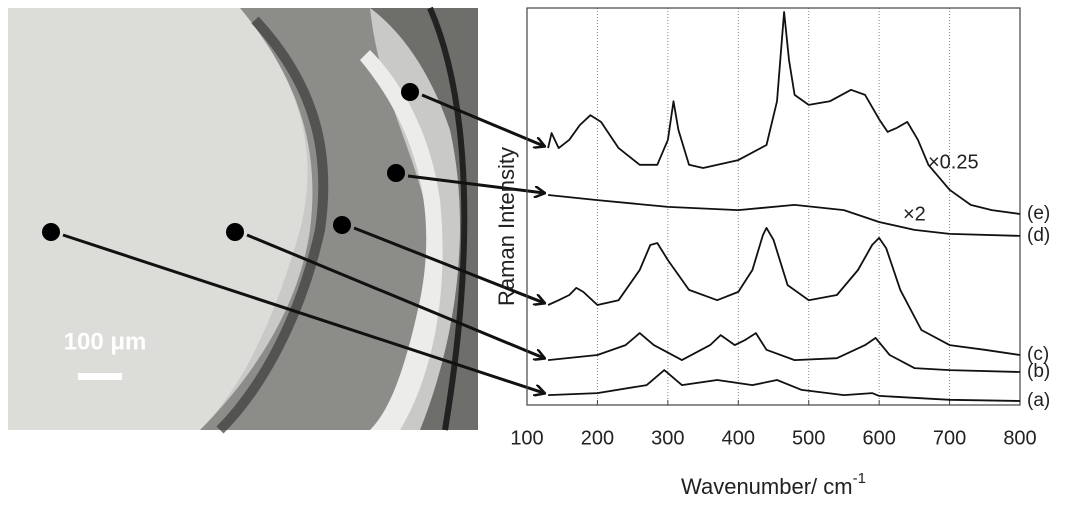 This screenshot has height=511, width=1065. I want to click on x-tick-label: 400, so click(738, 438).